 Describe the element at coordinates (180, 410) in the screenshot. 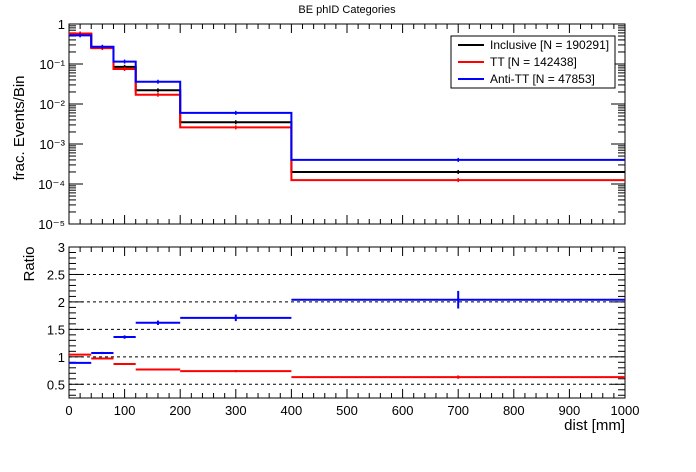

I see `bottom-x-tick-label: 200` at that location.